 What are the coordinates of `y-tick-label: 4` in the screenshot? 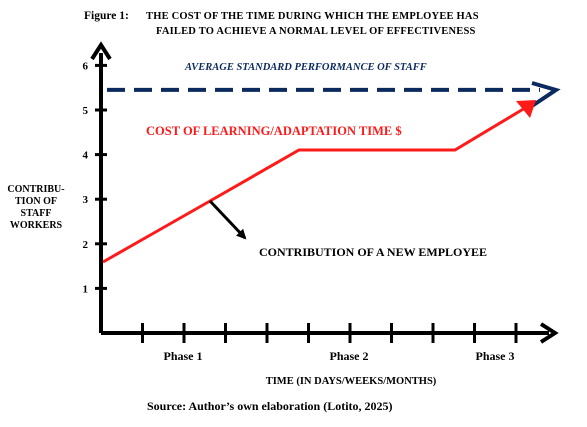 It's located at (86, 156).